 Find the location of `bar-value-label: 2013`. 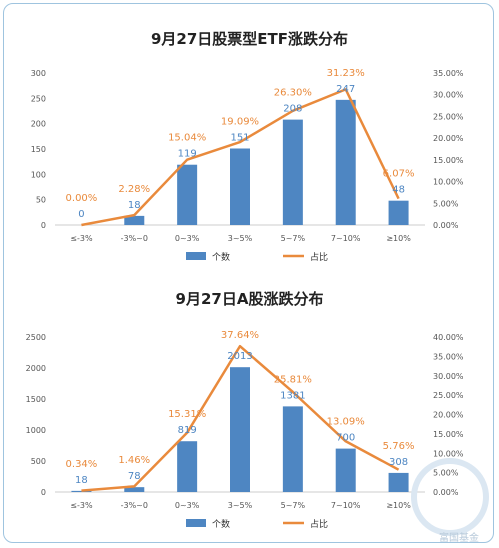

bar-value-label: 2013 is located at coordinates (239, 356).